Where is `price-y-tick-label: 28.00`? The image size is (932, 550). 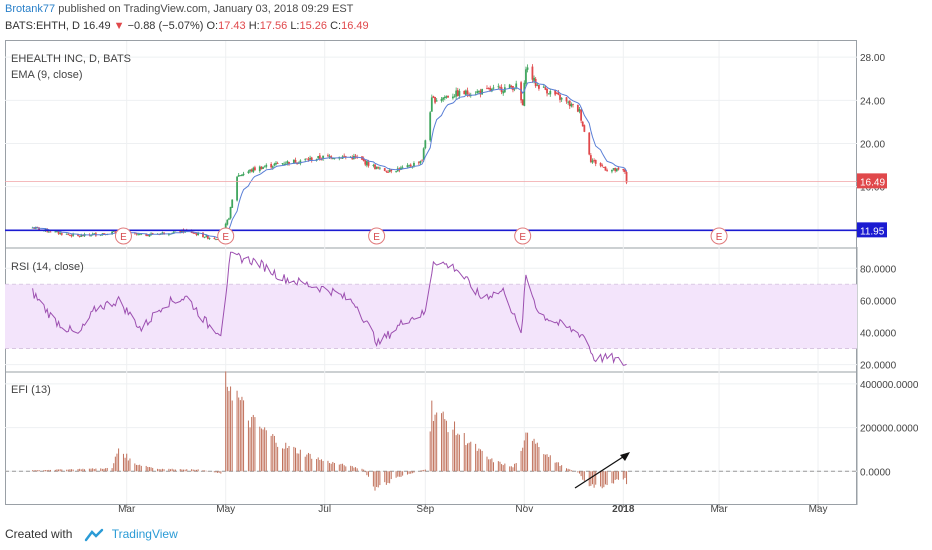 price-y-tick-label: 28.00 is located at coordinates (872, 58).